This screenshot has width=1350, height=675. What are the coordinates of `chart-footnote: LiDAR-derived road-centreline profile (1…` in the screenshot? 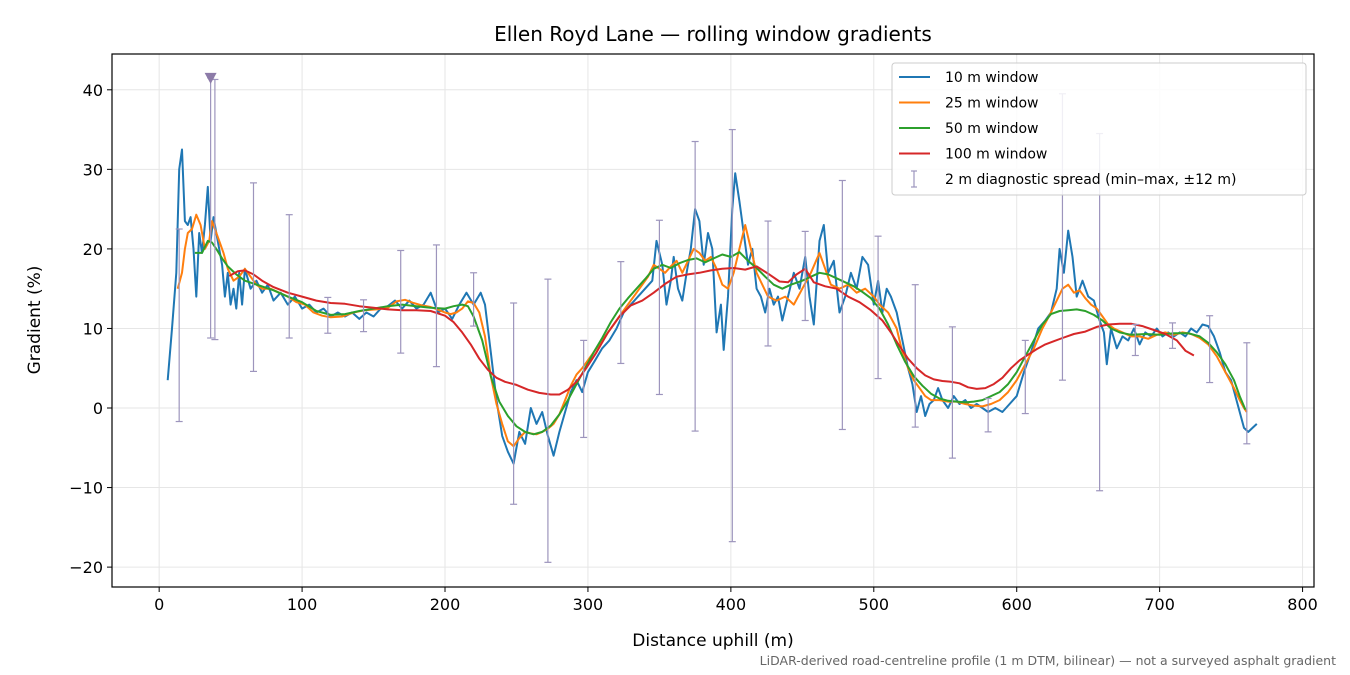 It's located at (1048, 660).